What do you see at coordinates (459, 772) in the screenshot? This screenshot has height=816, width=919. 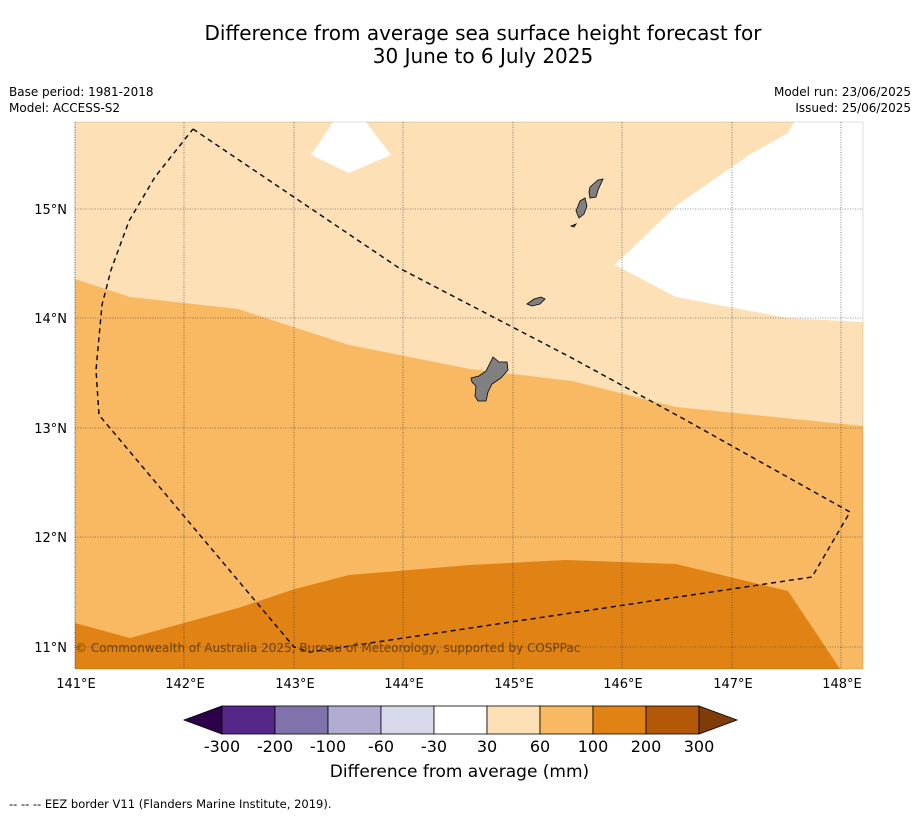 I see `colorbar-label: Difference from average (mm)` at bounding box center [459, 772].